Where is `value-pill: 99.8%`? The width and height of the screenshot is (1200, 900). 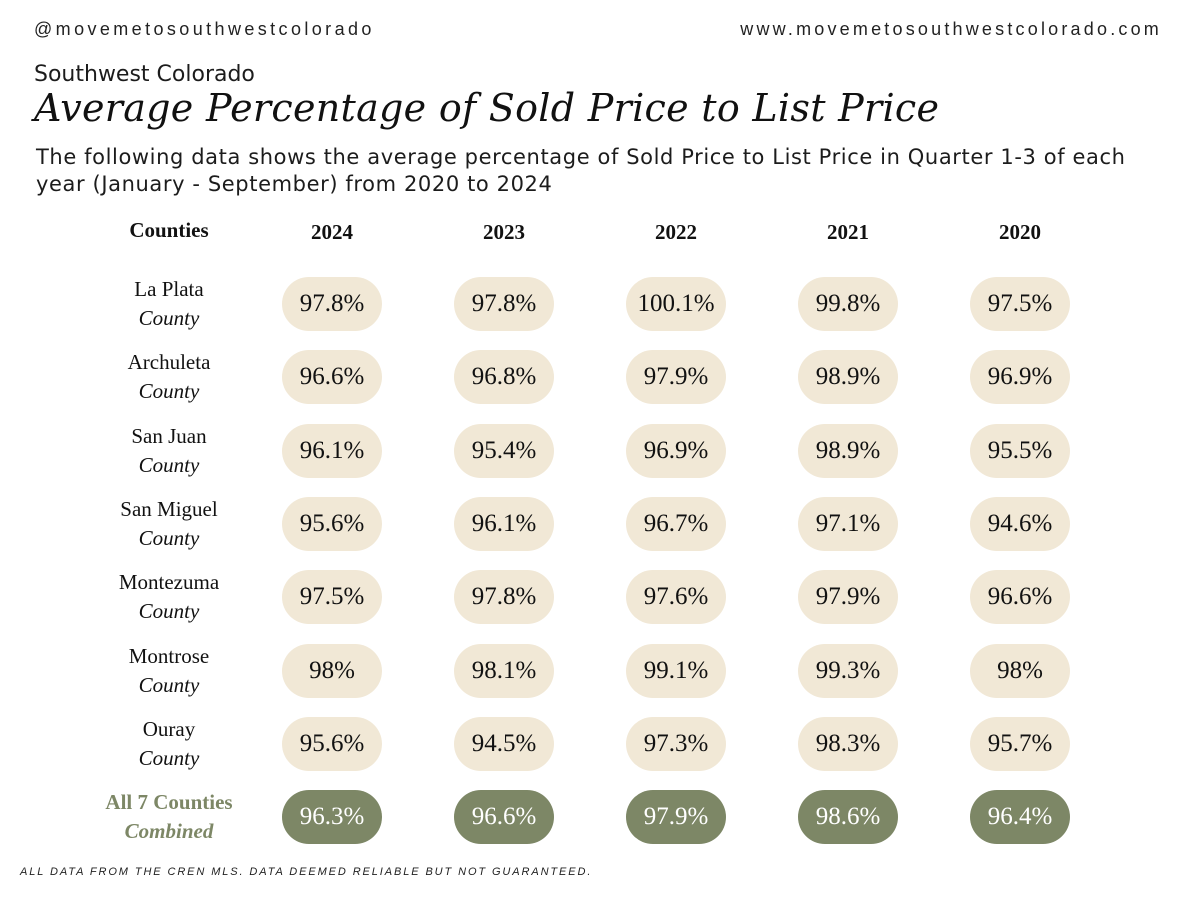
value-pill: 99.8% is located at coordinates (848, 304).